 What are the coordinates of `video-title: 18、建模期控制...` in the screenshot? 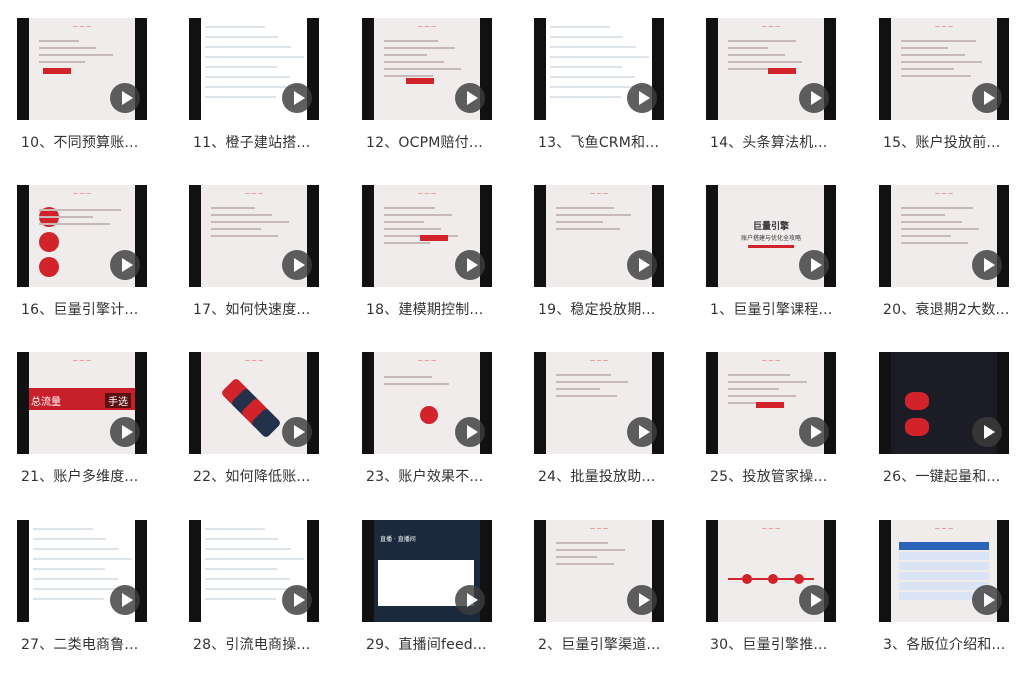 It's located at (425, 310).